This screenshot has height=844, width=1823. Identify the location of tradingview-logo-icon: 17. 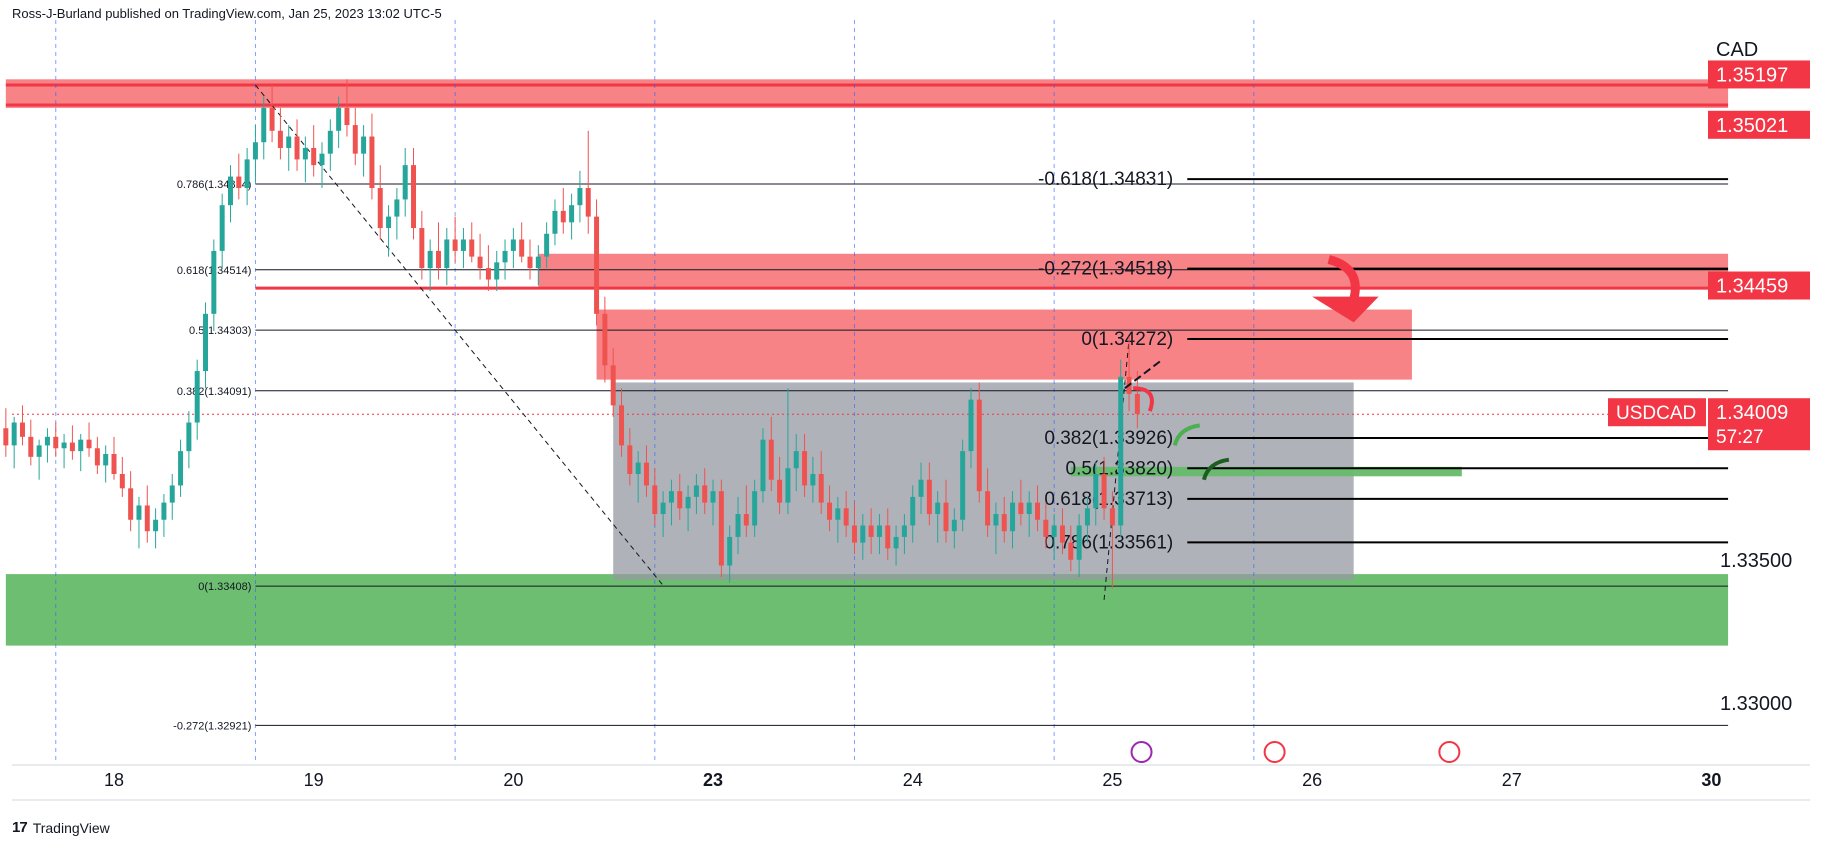
(20, 827).